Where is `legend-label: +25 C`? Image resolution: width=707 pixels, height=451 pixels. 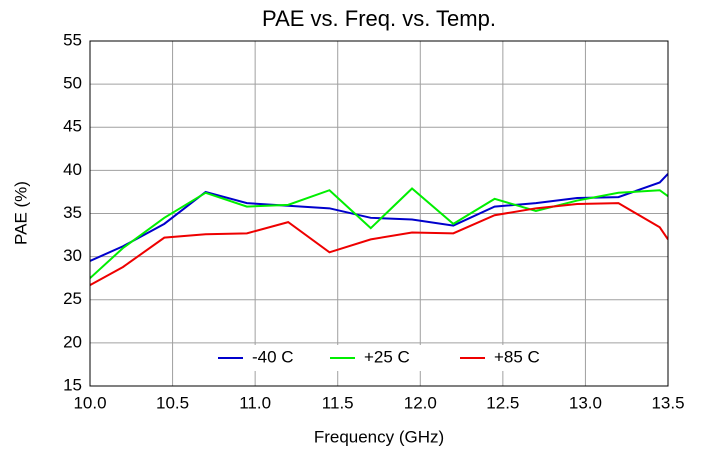 legend-label: +25 C is located at coordinates (387, 356).